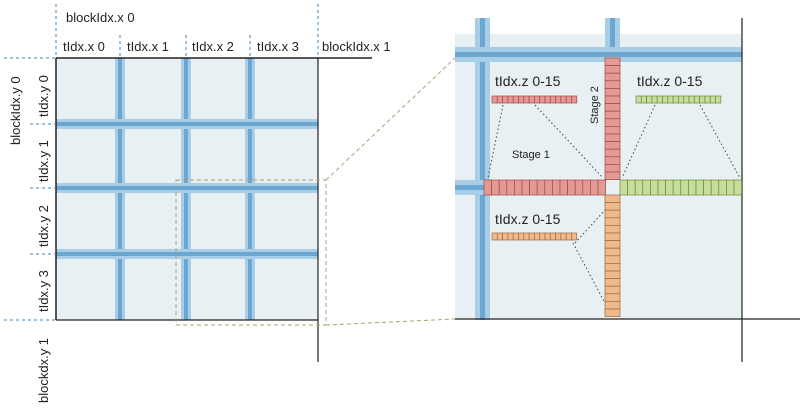  Describe the element at coordinates (278, 46) in the screenshot. I see `tidx-x3-label: tIdx.x 3` at that location.